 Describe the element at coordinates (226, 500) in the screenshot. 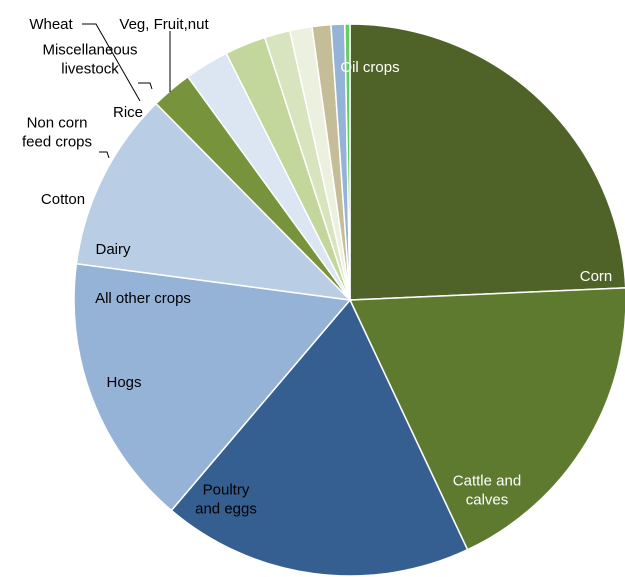

I see `slice-label-poultry-and-eggs: Poultry and eggs` at that location.